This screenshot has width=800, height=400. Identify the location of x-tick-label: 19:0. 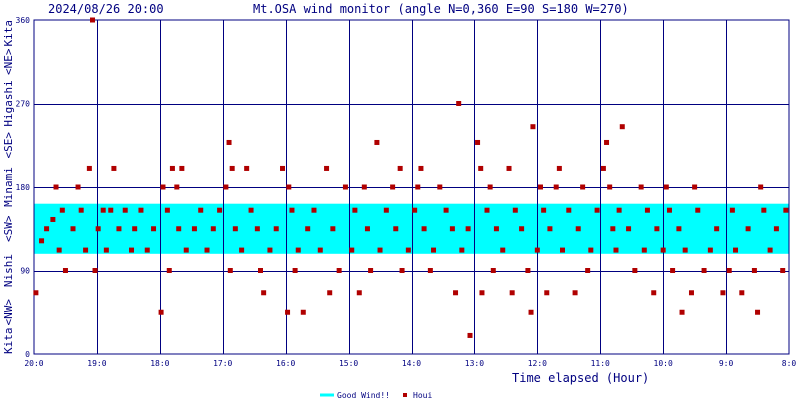
(96, 363).